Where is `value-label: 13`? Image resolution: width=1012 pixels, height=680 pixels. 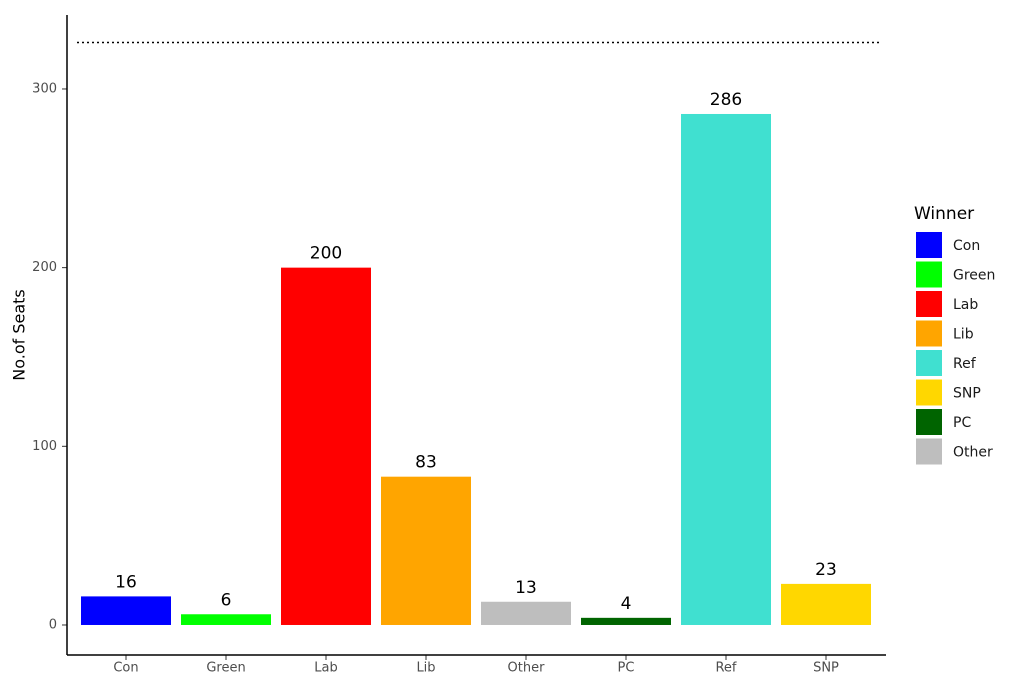 value-label: 13 is located at coordinates (526, 588).